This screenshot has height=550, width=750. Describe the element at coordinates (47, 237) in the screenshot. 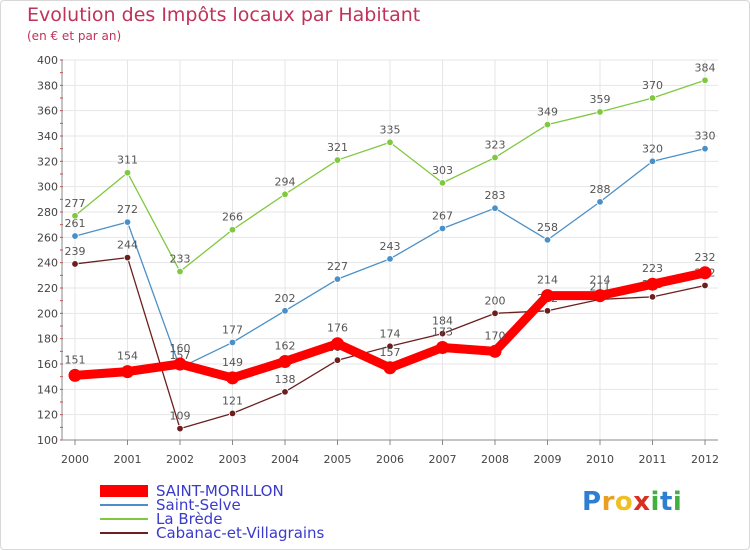

I see `y-tick-label: 260` at that location.